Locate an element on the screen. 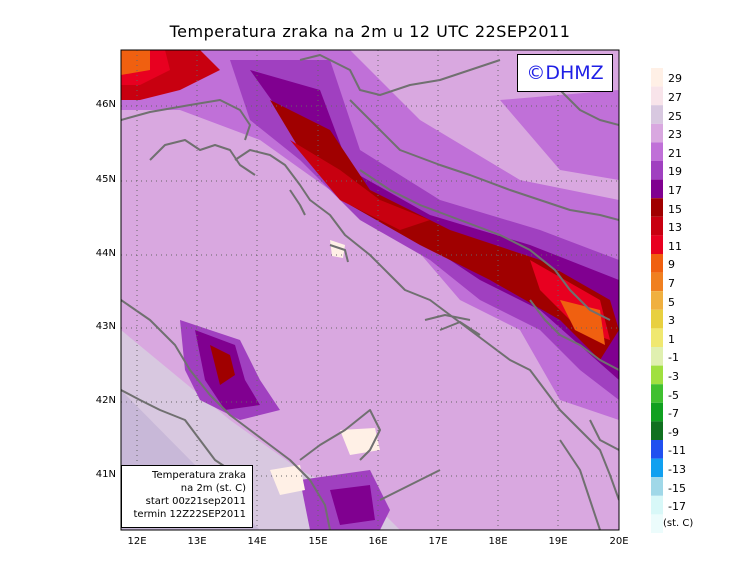  legend-label: -1 is located at coordinates (673, 358).